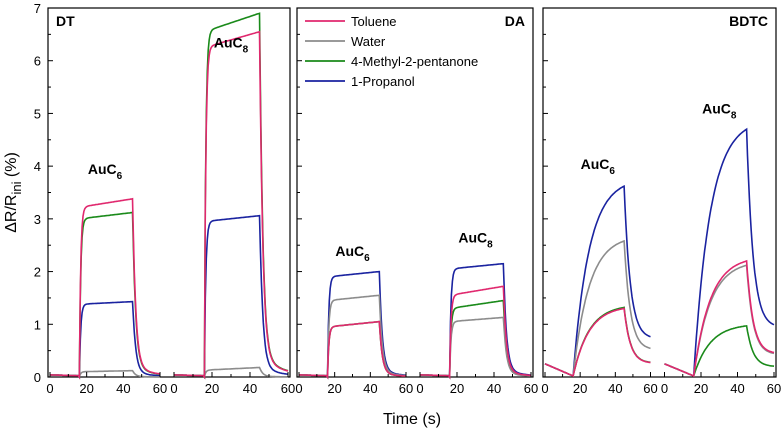 The height and width of the screenshot is (432, 782). Describe the element at coordinates (475, 240) in the screenshot. I see `annotation-da-2: AuC8` at that location.